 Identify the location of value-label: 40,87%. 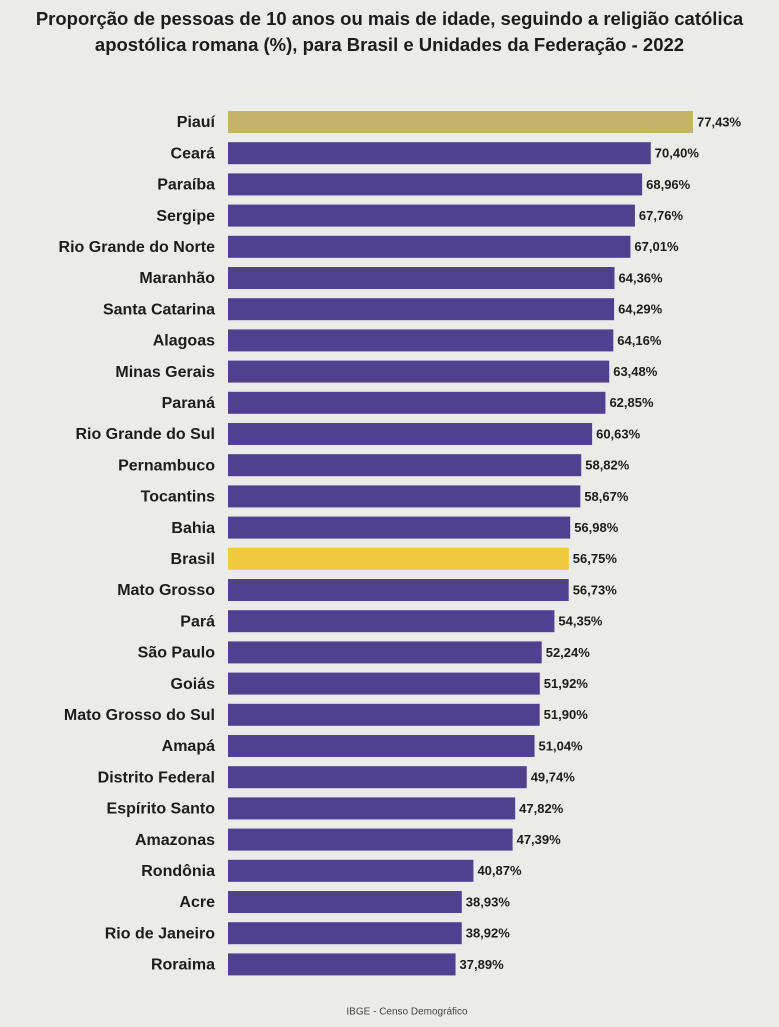
(499, 870).